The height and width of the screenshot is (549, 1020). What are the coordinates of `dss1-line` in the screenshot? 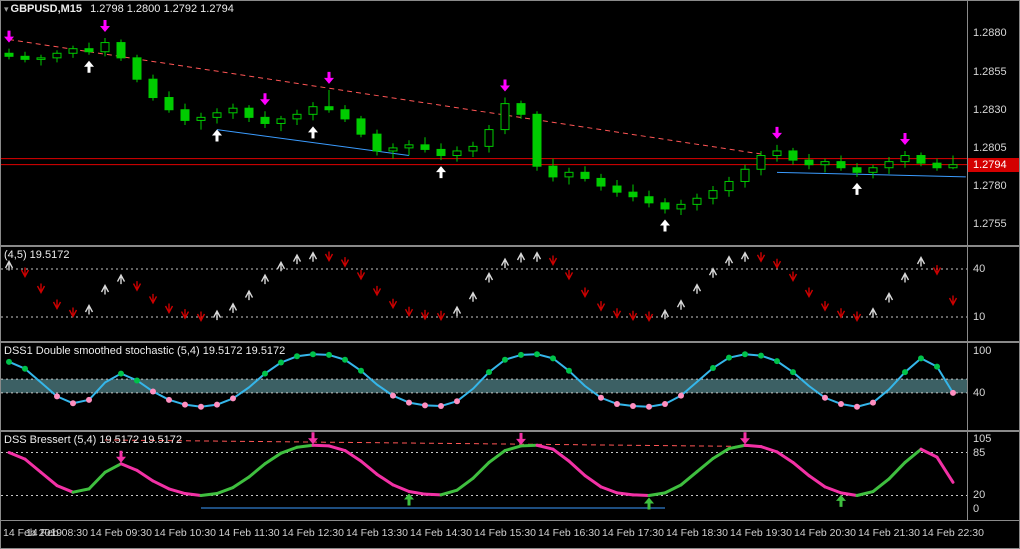 It's located at (481, 380).